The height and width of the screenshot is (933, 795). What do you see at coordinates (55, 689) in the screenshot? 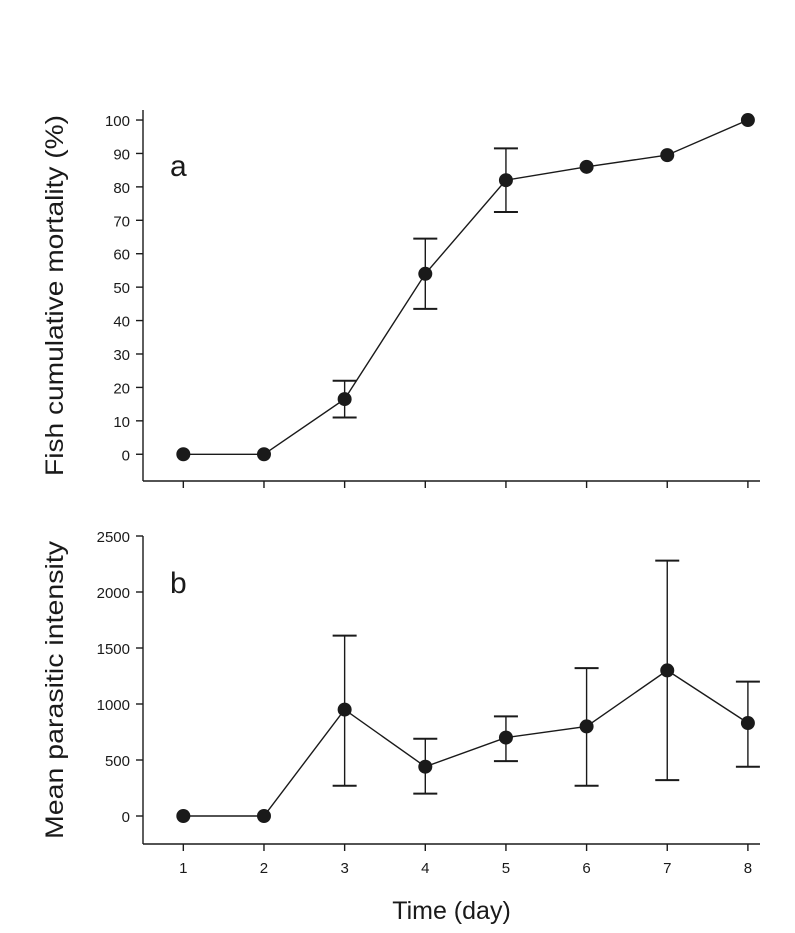
I see `panel-b-y-axis-title: Mean parasitic intensity` at bounding box center [55, 689].